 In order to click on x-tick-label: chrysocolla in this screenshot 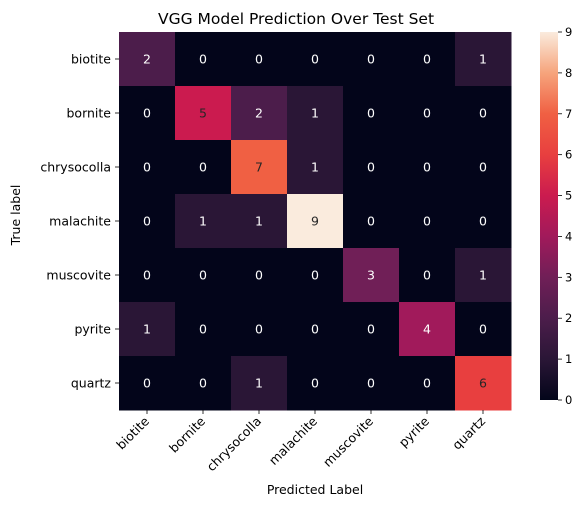, I will do `click(234, 444)`.